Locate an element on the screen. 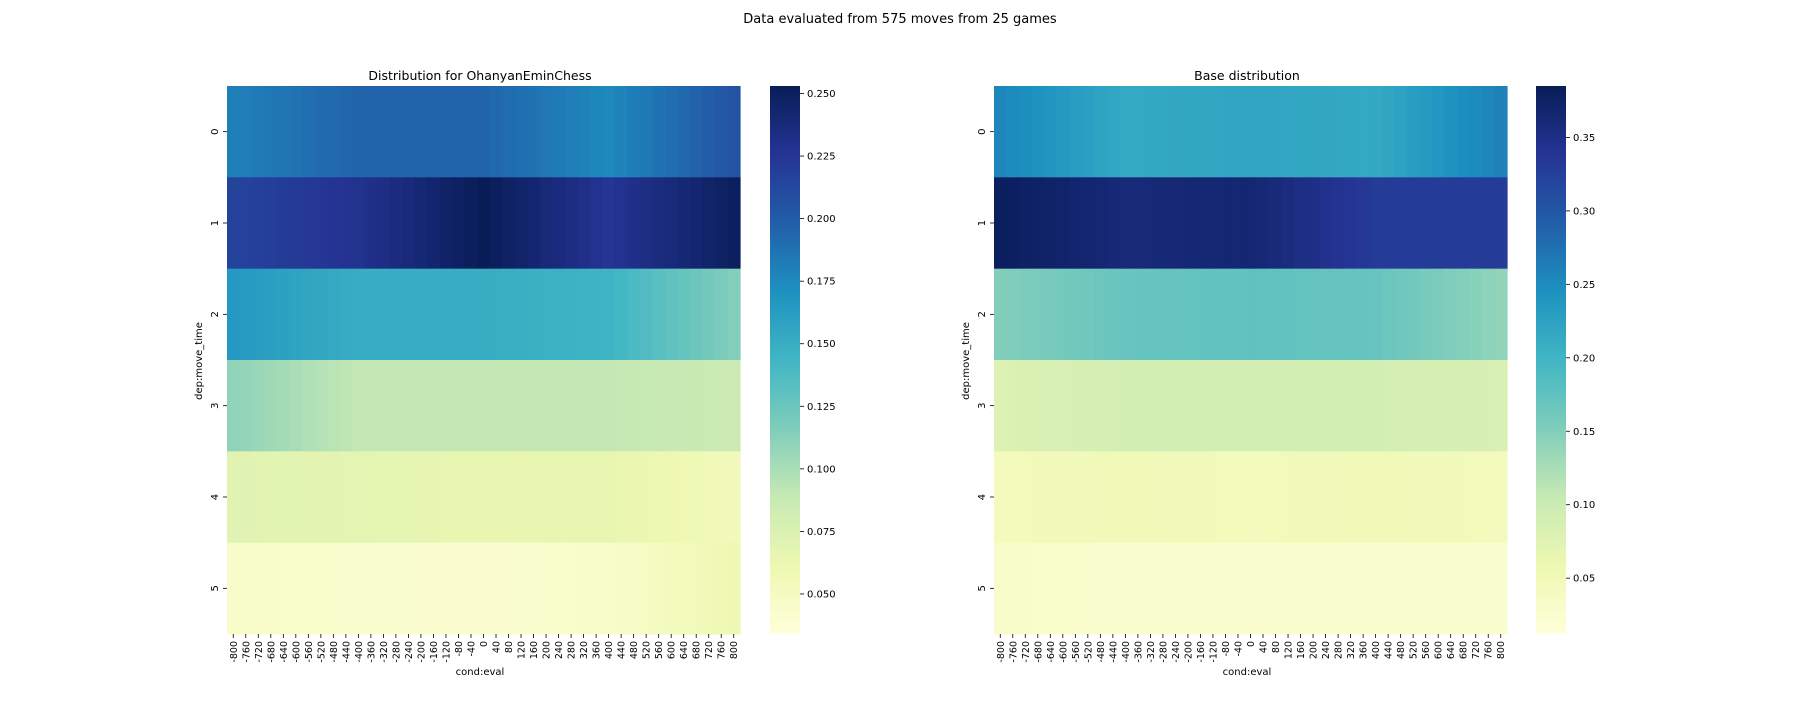 The image size is (1800, 720). x-tick-label: 0 is located at coordinates (484, 644).